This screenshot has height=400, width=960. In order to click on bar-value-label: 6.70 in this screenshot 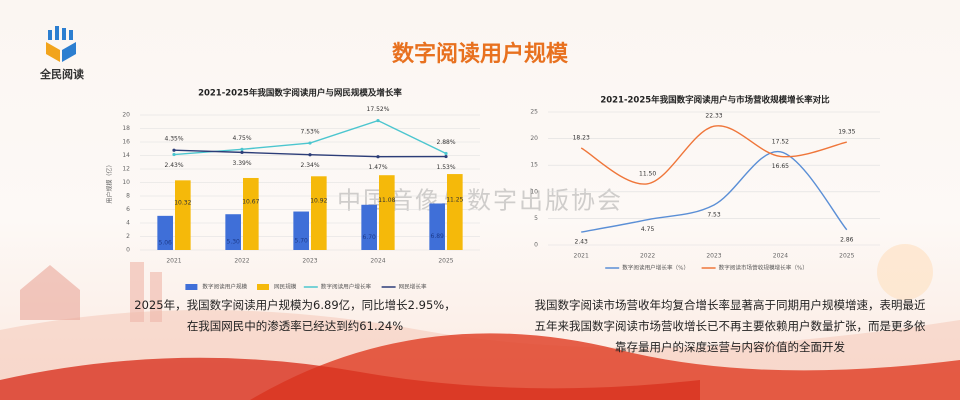, I will do `click(370, 237)`.